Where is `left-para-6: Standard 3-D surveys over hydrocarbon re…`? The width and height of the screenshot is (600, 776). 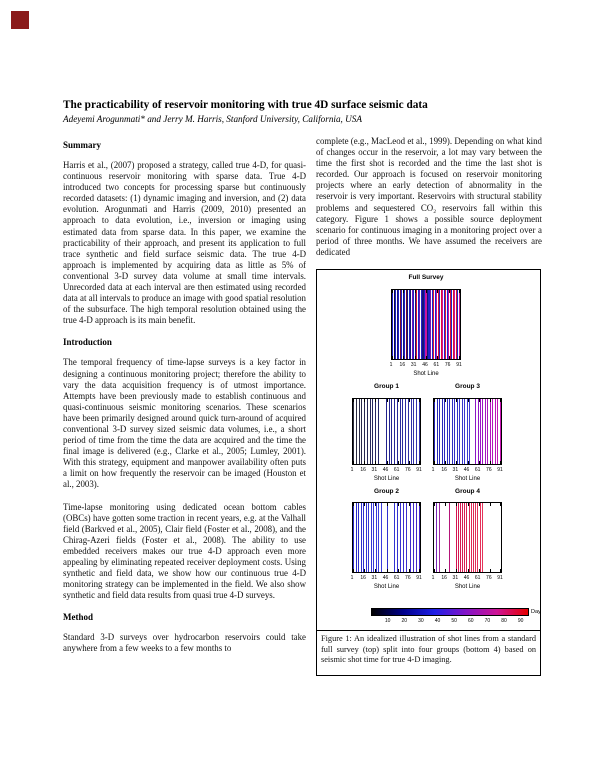 left-para-6: Standard 3-D surveys over hydrocarbon re… is located at coordinates (184, 643).